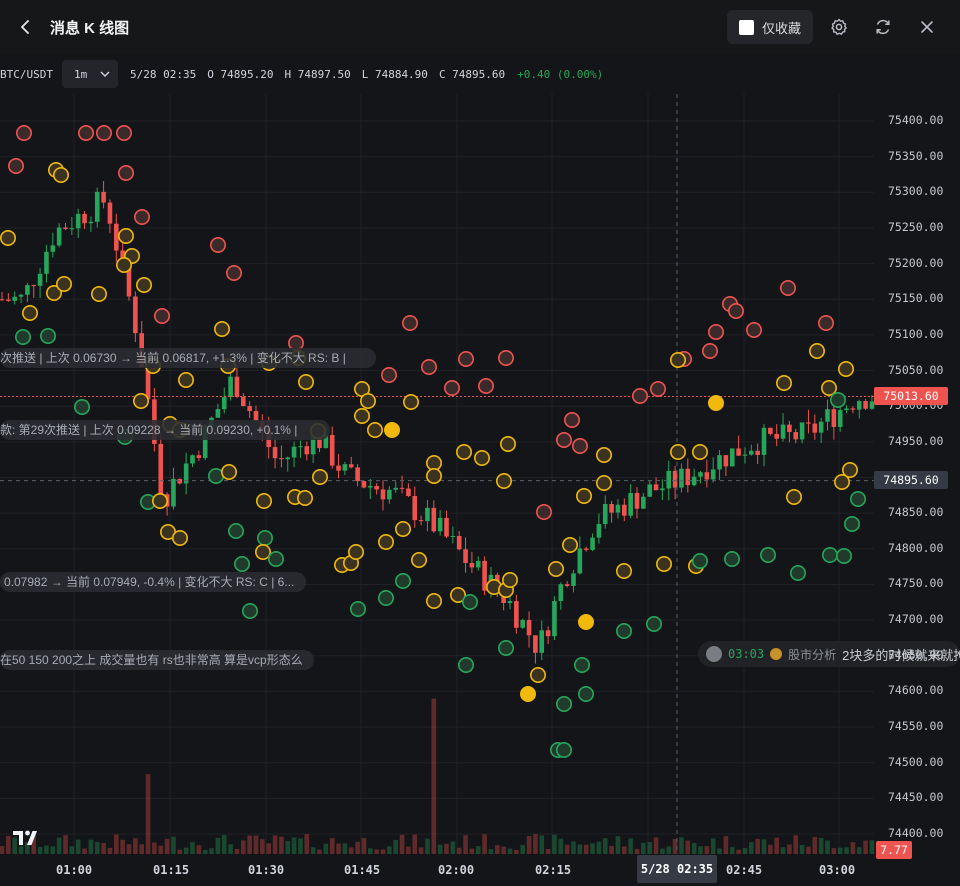  What do you see at coordinates (916, 226) in the screenshot?
I see `price-label: 75250.00` at bounding box center [916, 226].